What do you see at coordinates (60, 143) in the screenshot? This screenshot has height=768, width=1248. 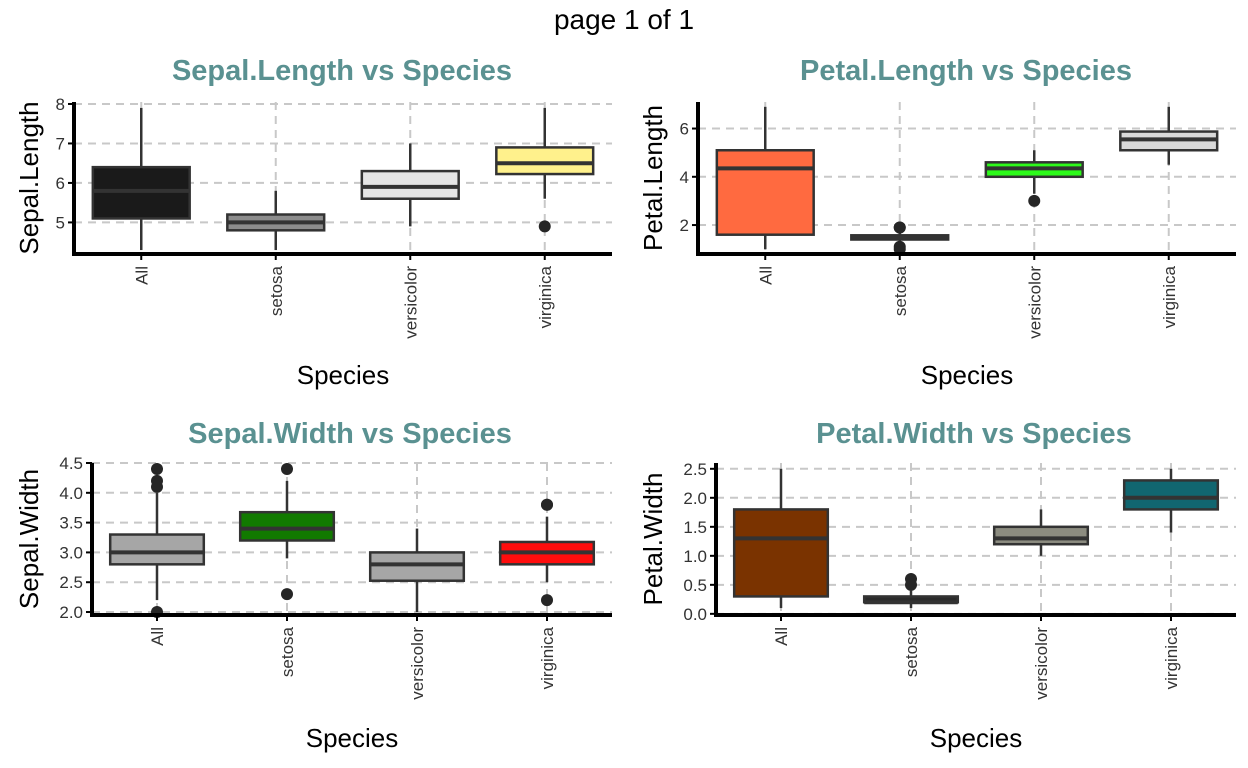 I see `y-tick-label: 7` at bounding box center [60, 143].